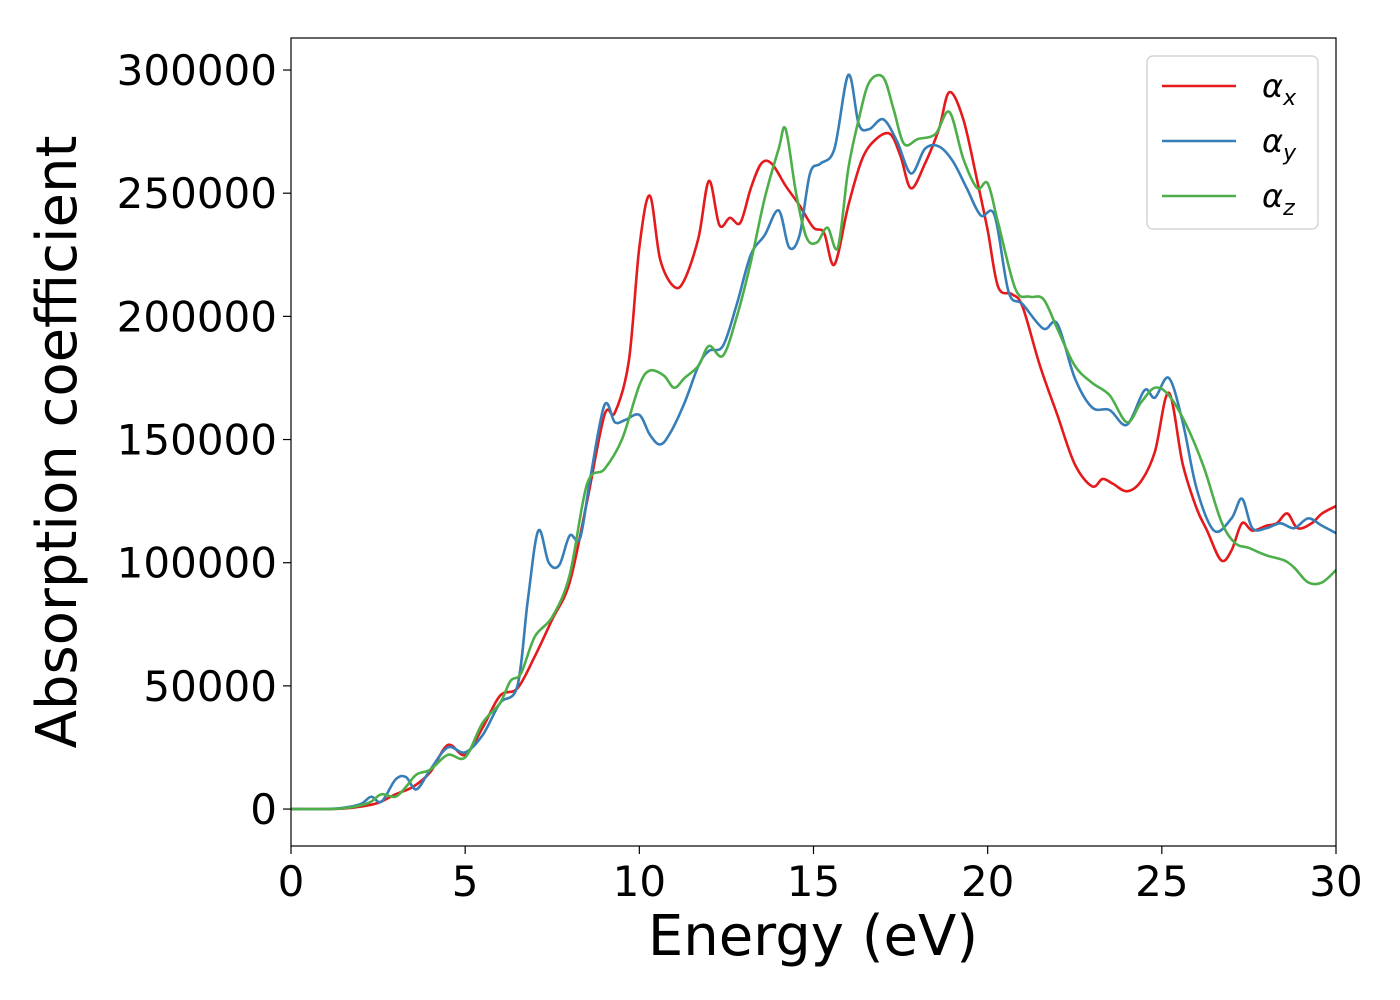  Describe the element at coordinates (1161, 881) in the screenshot. I see `x-tick-label: 25` at that location.